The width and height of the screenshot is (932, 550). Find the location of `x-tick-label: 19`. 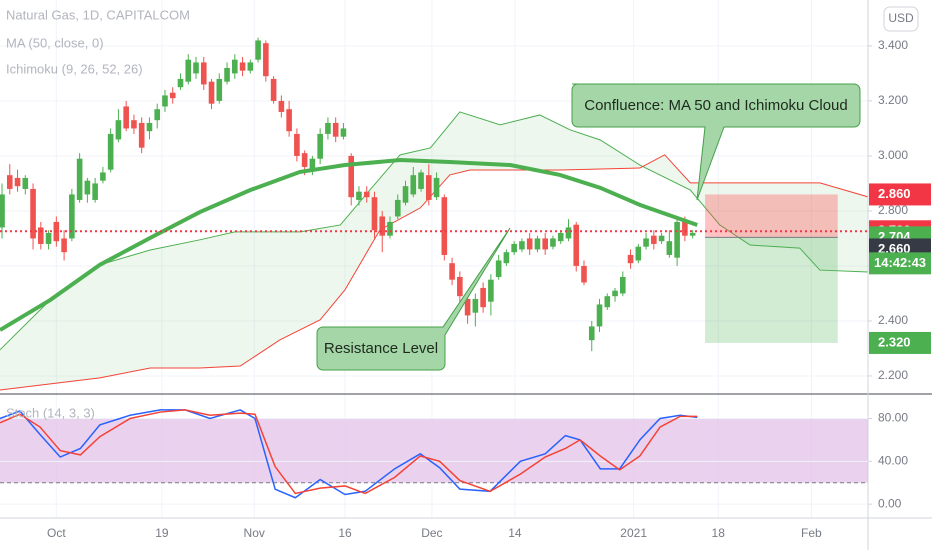

x-tick-label: 19 is located at coordinates (162, 533).